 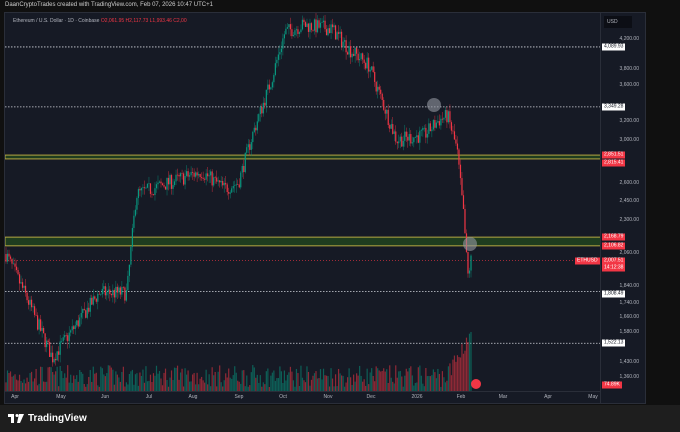 I want to click on currency-label: USD, so click(x=618, y=22).